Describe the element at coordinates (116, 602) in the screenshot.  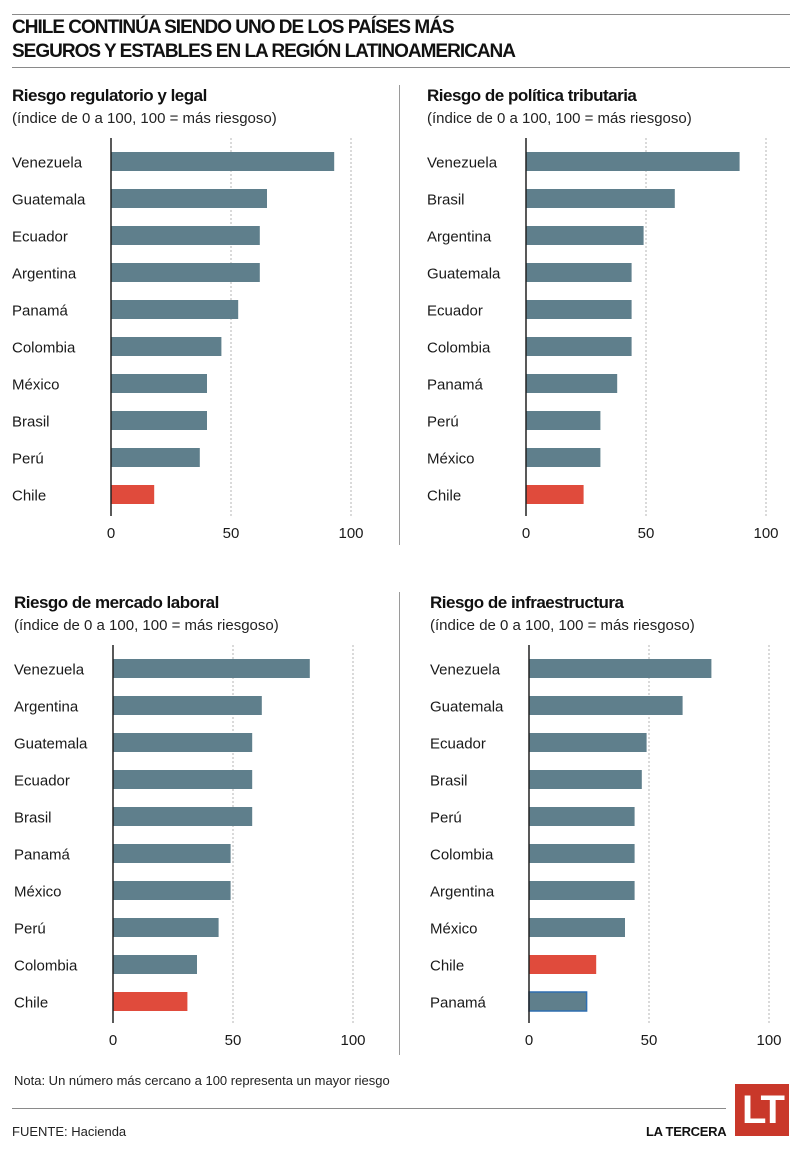
I see `chart-title: Riesgo de mercado laboral` at that location.